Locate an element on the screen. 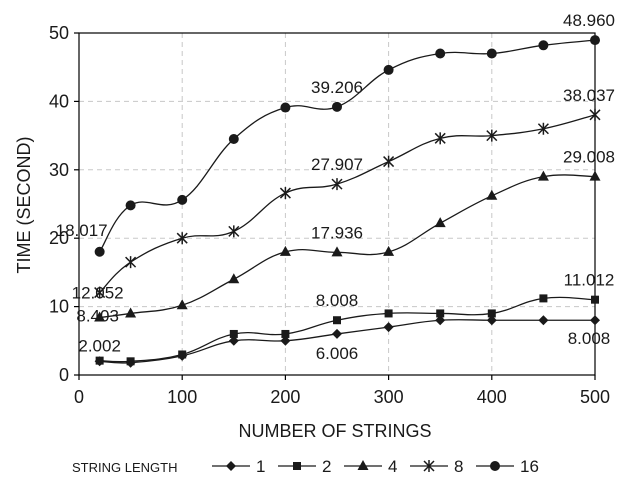 The width and height of the screenshot is (620, 482). data-label: 27.907 is located at coordinates (337, 164).